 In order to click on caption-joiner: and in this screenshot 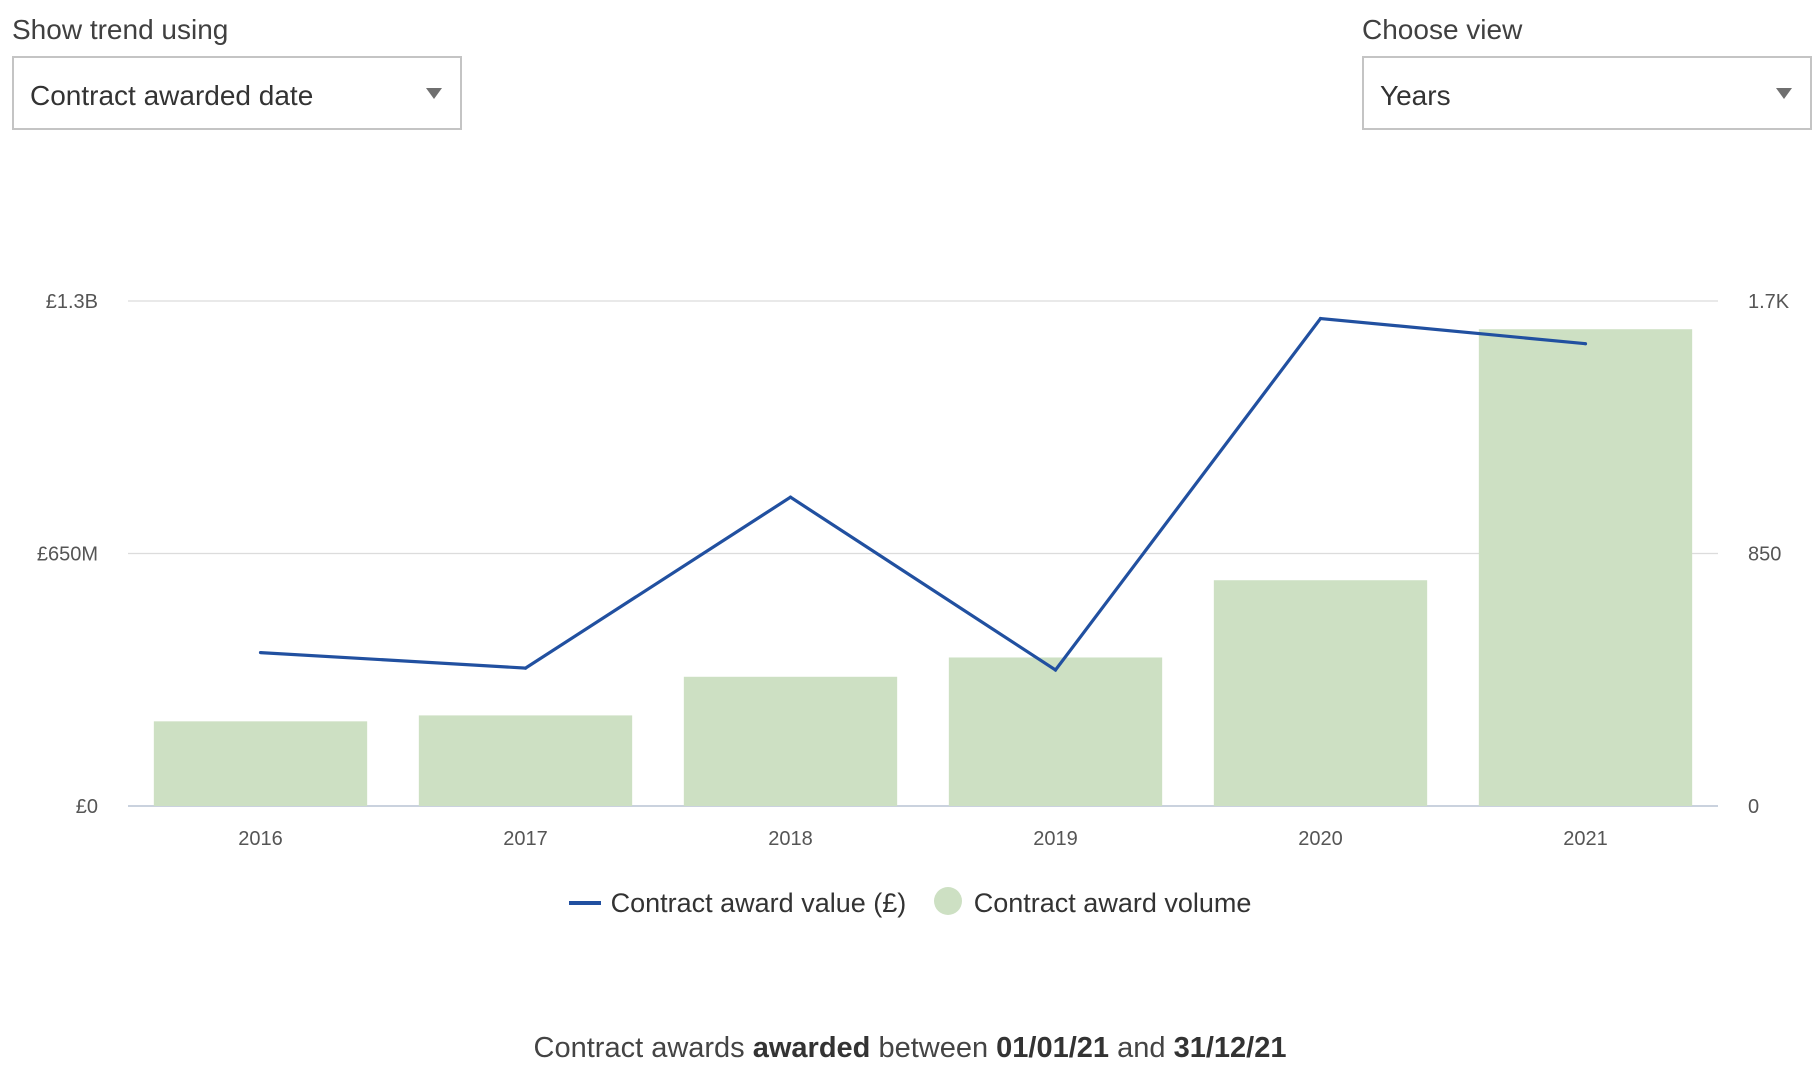, I will do `click(1141, 1048)`.